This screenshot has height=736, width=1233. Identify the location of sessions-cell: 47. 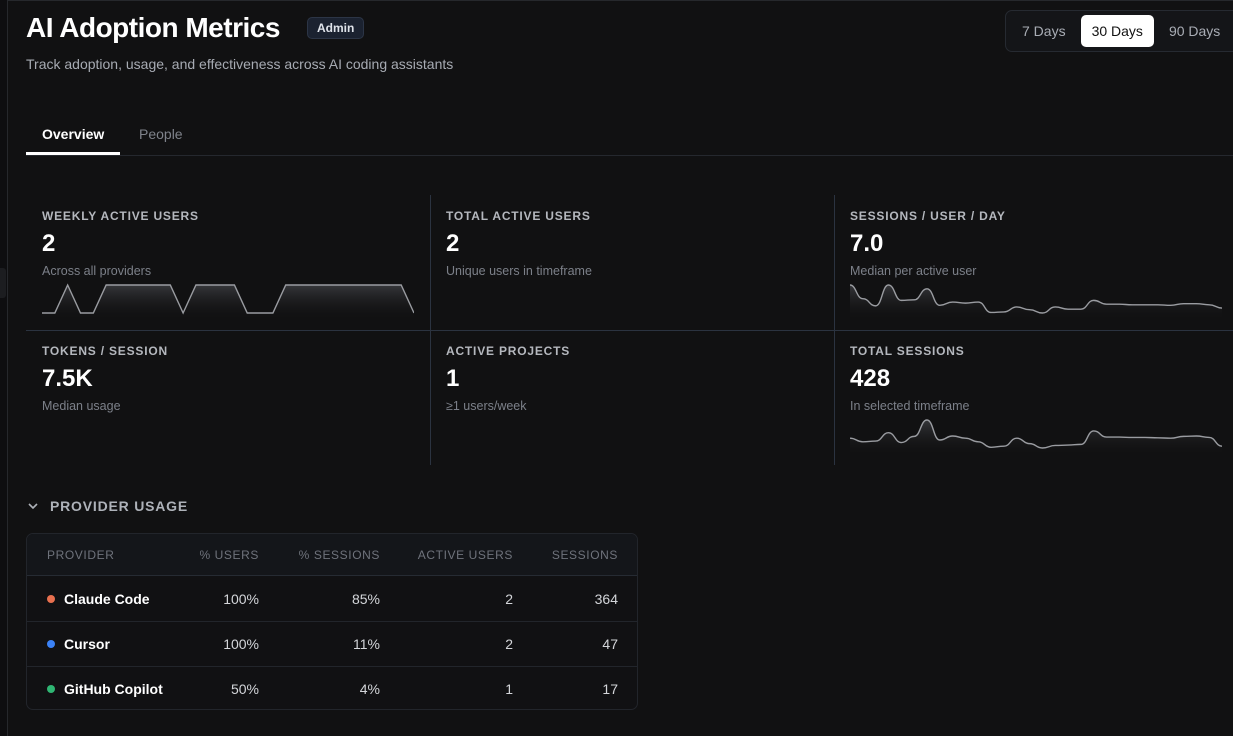
(610, 644).